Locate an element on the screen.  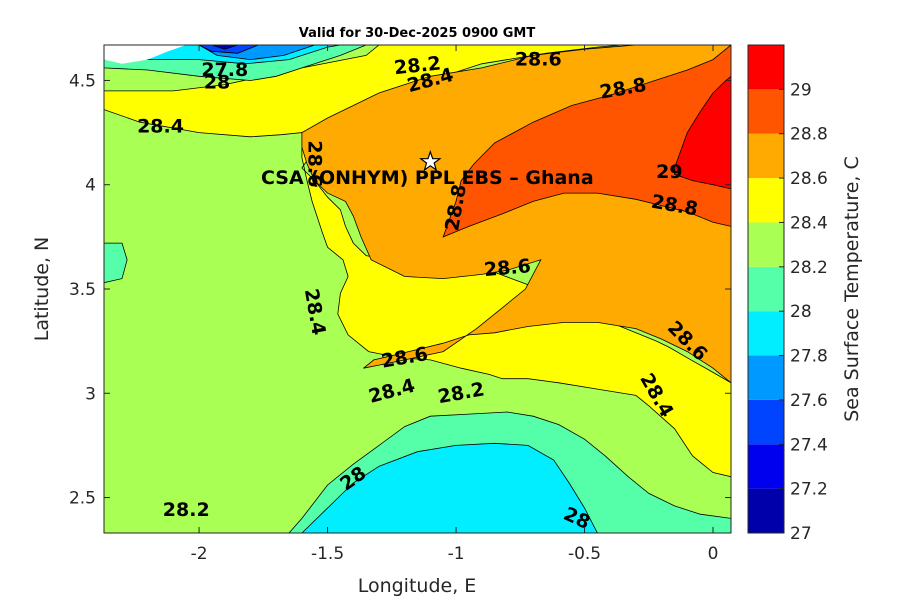
x-axis-label: Longitude, E is located at coordinates (417, 586).